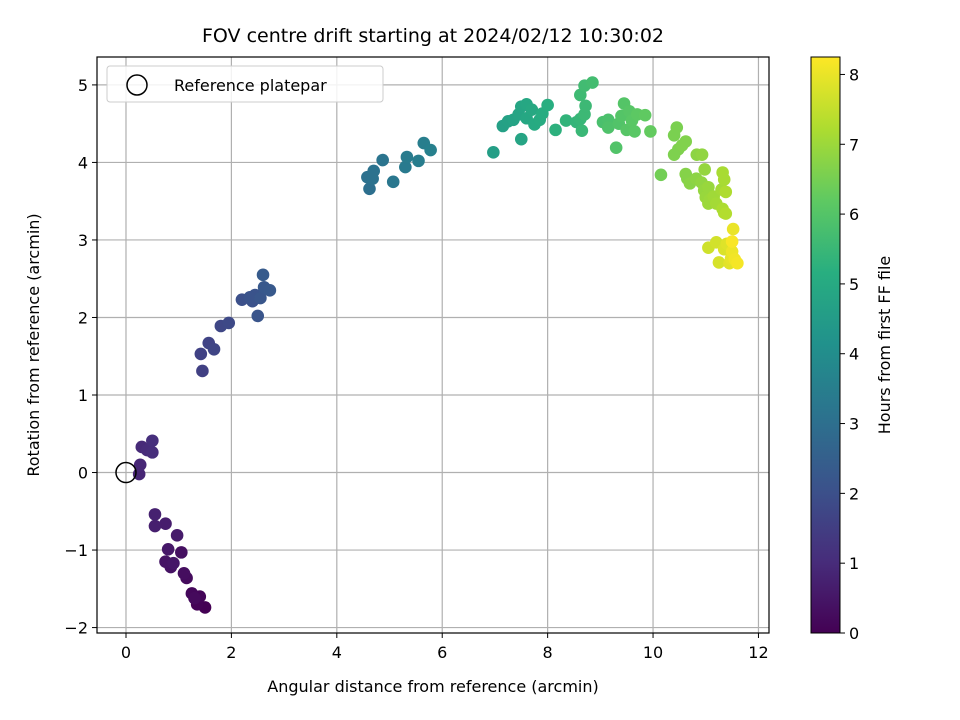 The width and height of the screenshot is (960, 720). Describe the element at coordinates (126, 472) in the screenshot. I see `reference-point` at that location.